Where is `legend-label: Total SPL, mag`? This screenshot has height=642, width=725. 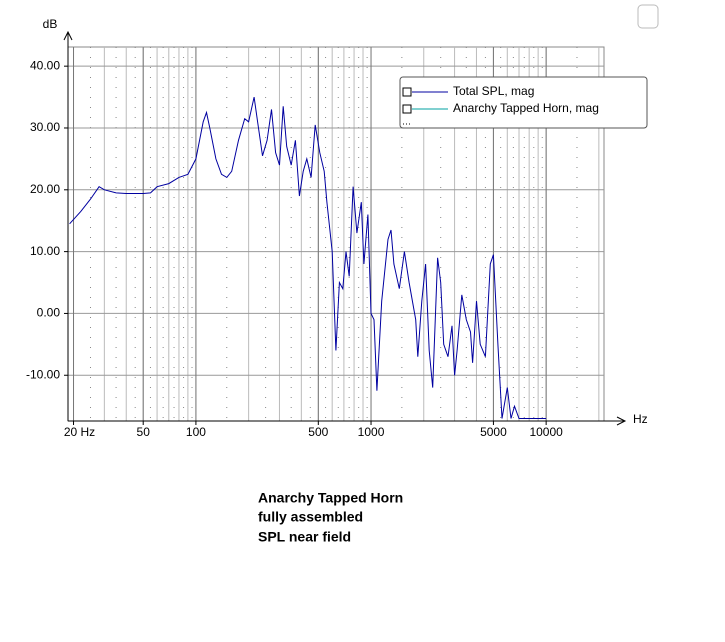
legend-label: Total SPL, mag is located at coordinates (493, 91).